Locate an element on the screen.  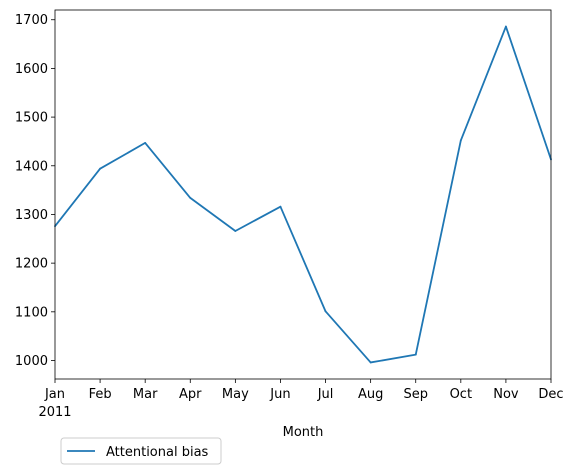
legend-box is located at coordinates (141, 451).